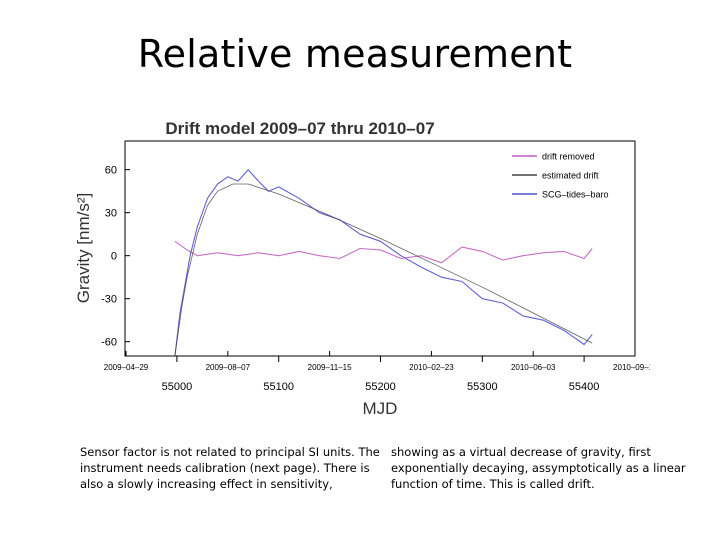 This screenshot has height=540, width=720. I want to click on y-tick-label: 30, so click(111, 214).